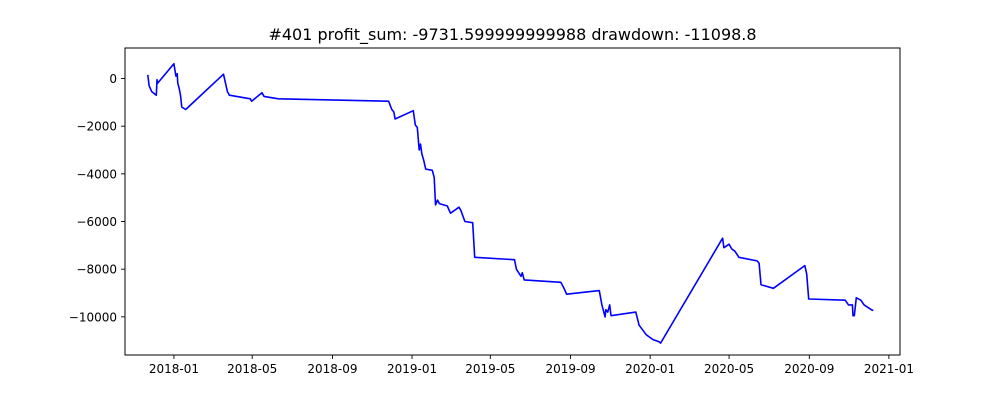  What do you see at coordinates (650, 369) in the screenshot?
I see `x-tick-label: 2020-01` at bounding box center [650, 369].